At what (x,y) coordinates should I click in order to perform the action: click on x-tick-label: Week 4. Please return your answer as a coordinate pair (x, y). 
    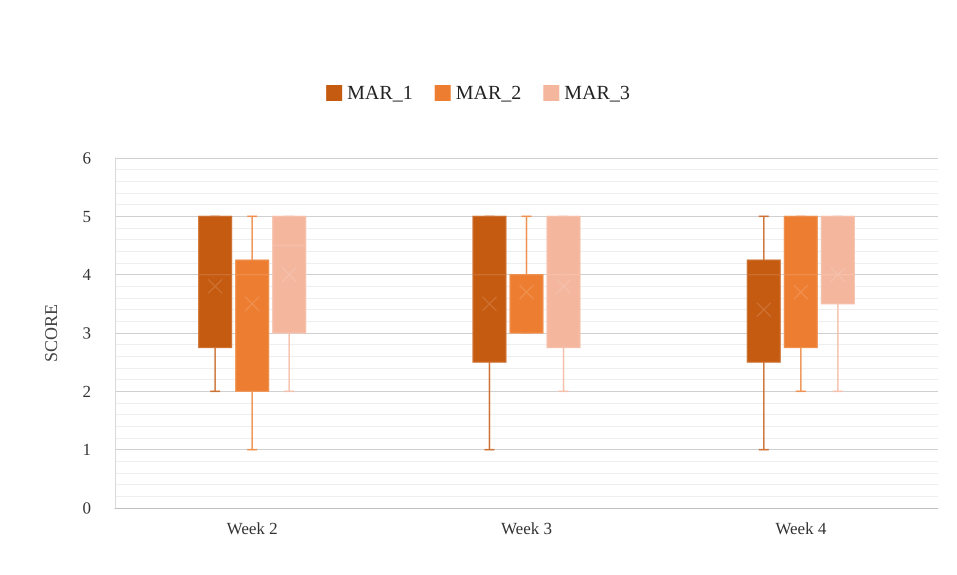
    Looking at the image, I should click on (801, 528).